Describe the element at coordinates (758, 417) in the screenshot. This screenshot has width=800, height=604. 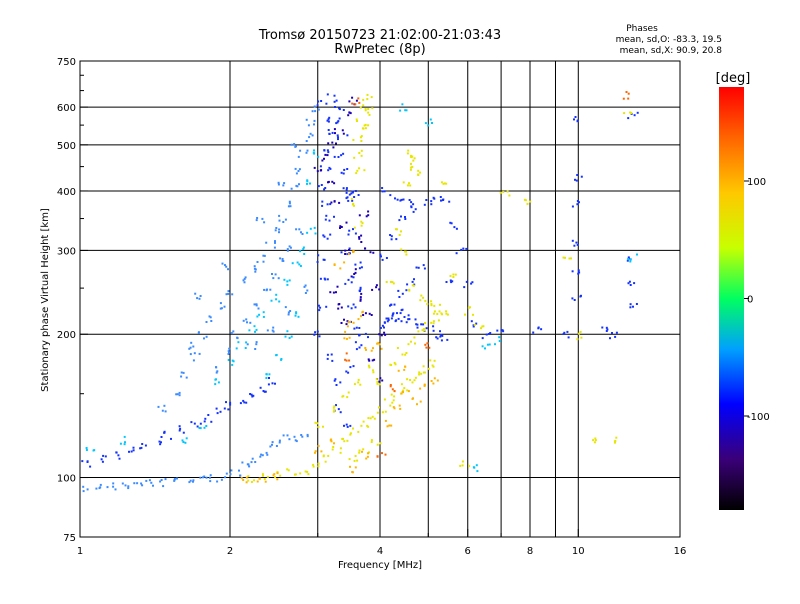
I see `colorbar-tick-label: -100` at that location.